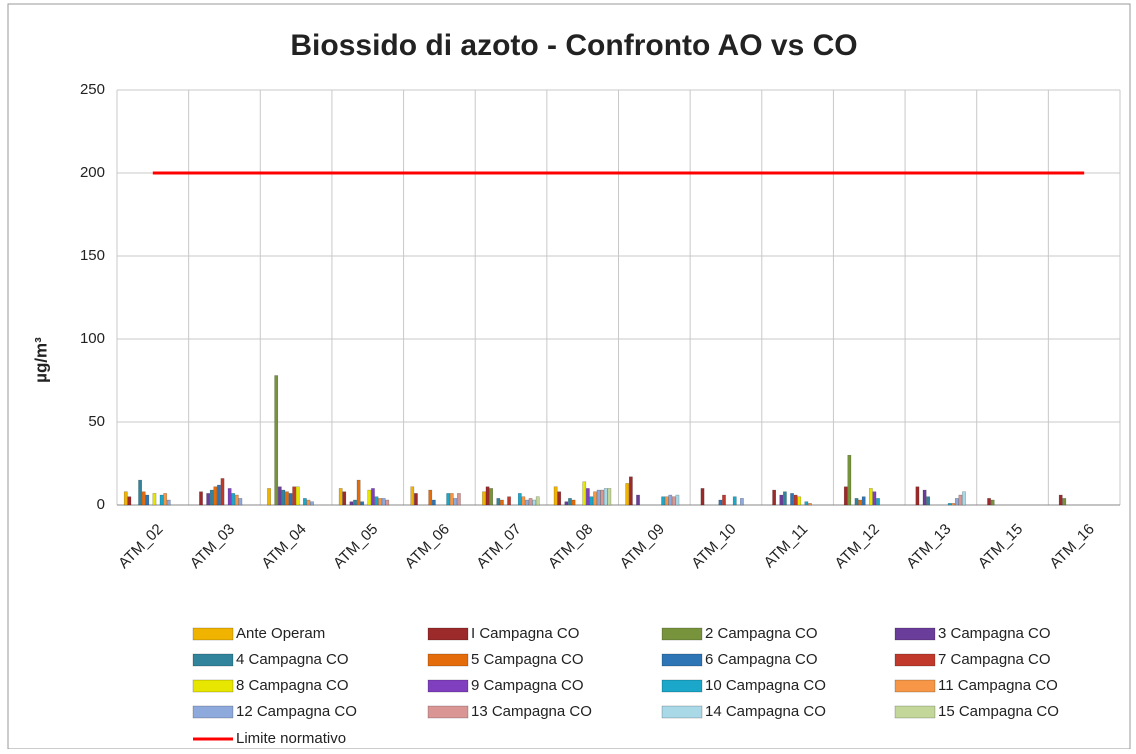 The height and width of the screenshot is (754, 1136). Describe the element at coordinates (92, 89) in the screenshot. I see `y-tick-label: 250` at that location.